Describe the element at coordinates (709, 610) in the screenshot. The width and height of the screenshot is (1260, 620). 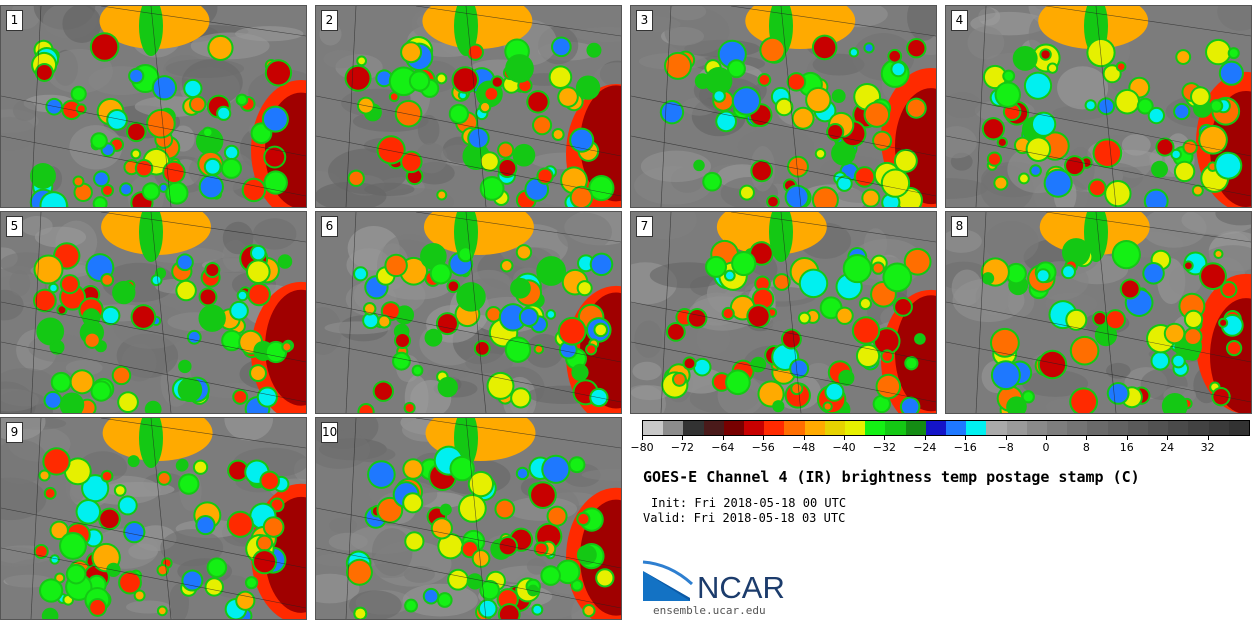
I see `website-text: ensemble.ucar.edu` at that location.